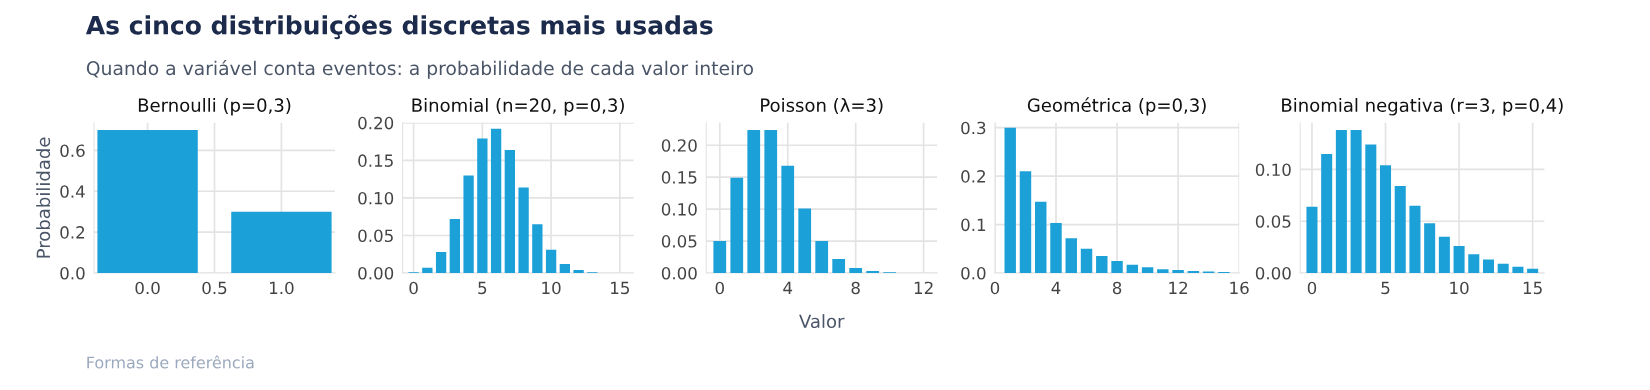 This screenshot has height=390, width=1650. I want to click on x-tick-label: 0.5, so click(214, 288).